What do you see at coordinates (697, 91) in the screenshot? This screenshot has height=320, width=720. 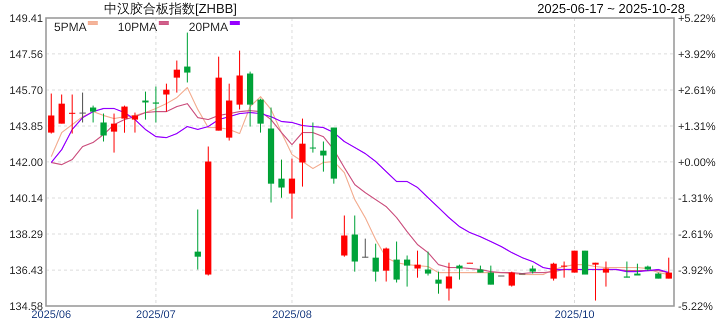 I see `y2-tick-label: +2.61%` at bounding box center [697, 91].